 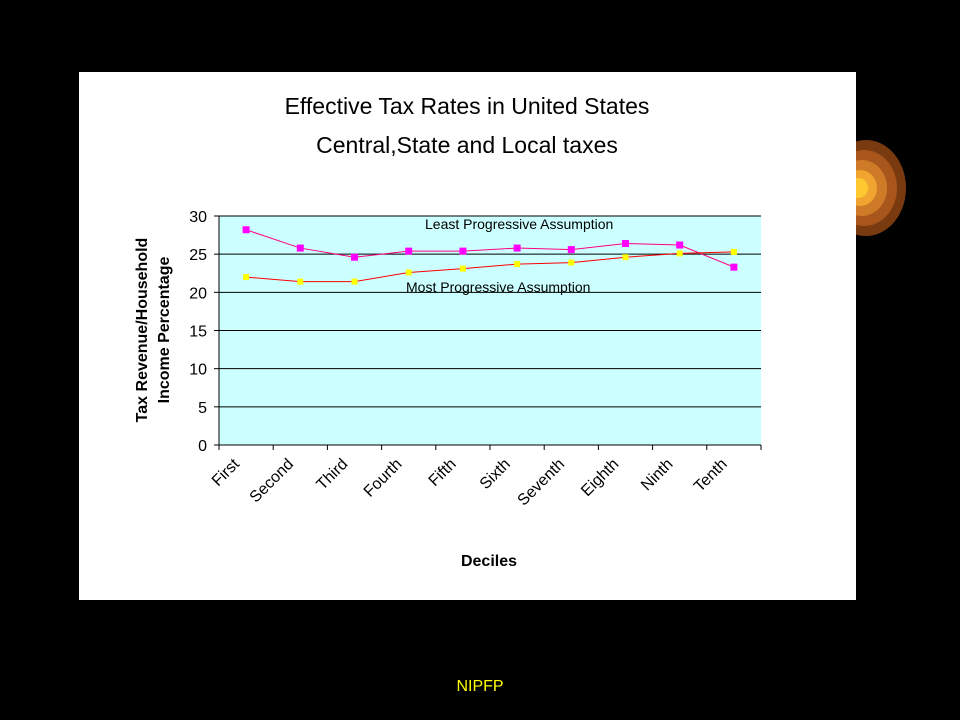 I want to click on slide-footer: NIPFP, so click(x=480, y=686).